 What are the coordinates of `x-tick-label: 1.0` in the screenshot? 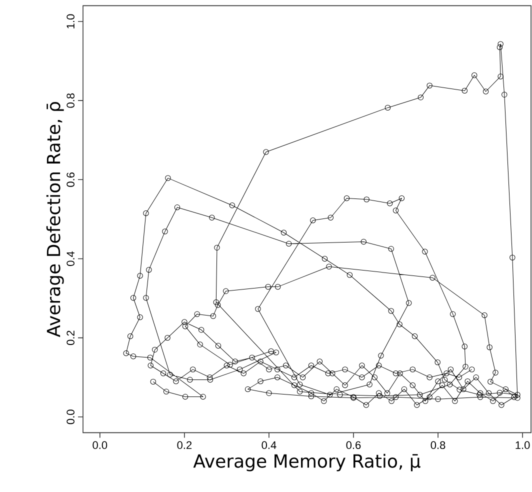 It's located at (523, 445).